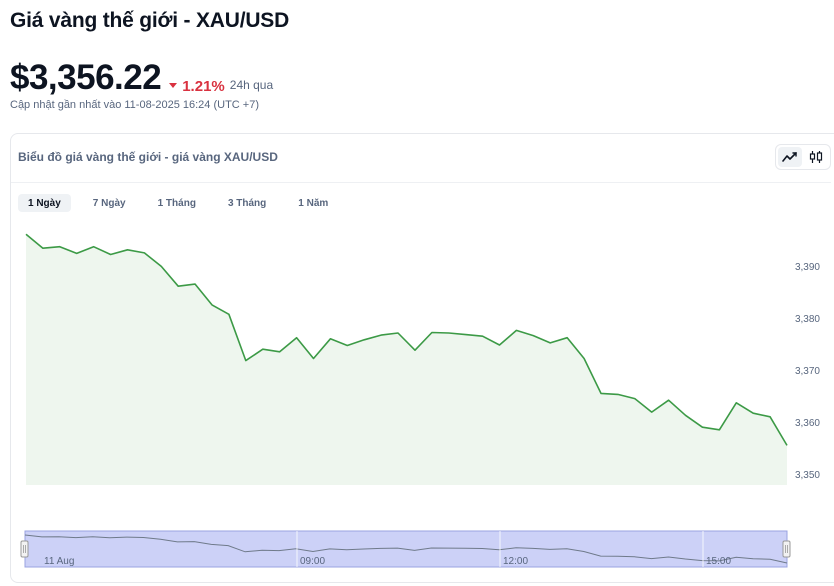 This screenshot has height=586, width=834. What do you see at coordinates (247, 203) in the screenshot?
I see `tab-3-months: 3 Tháng` at bounding box center [247, 203].